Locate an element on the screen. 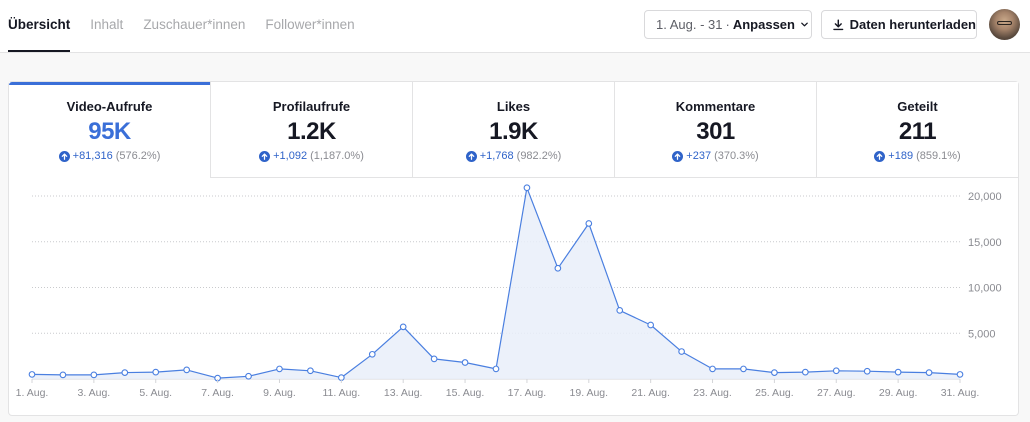  metric-change: +1,768 (982.2%) is located at coordinates (513, 156).